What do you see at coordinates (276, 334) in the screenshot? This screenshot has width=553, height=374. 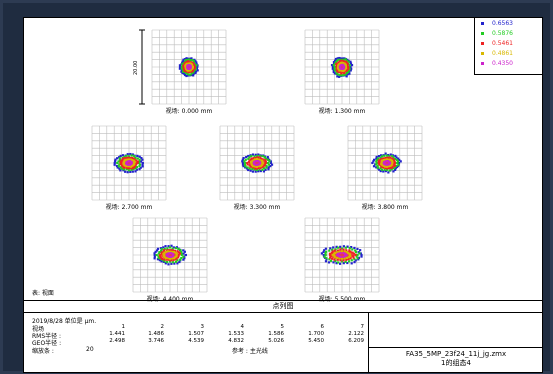 I see `table-cell: 1.586` at bounding box center [276, 334].